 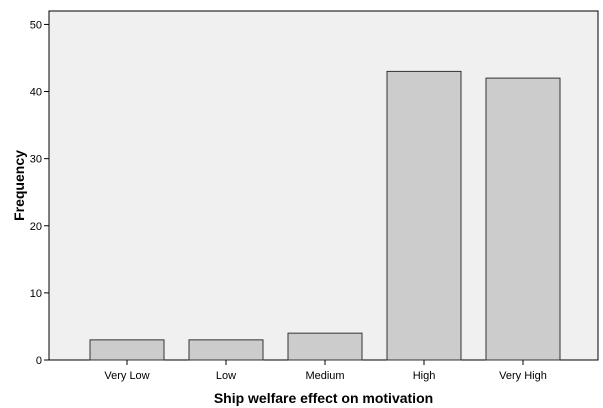 What do you see at coordinates (424, 376) in the screenshot?
I see `x-tick-label: High` at bounding box center [424, 376].